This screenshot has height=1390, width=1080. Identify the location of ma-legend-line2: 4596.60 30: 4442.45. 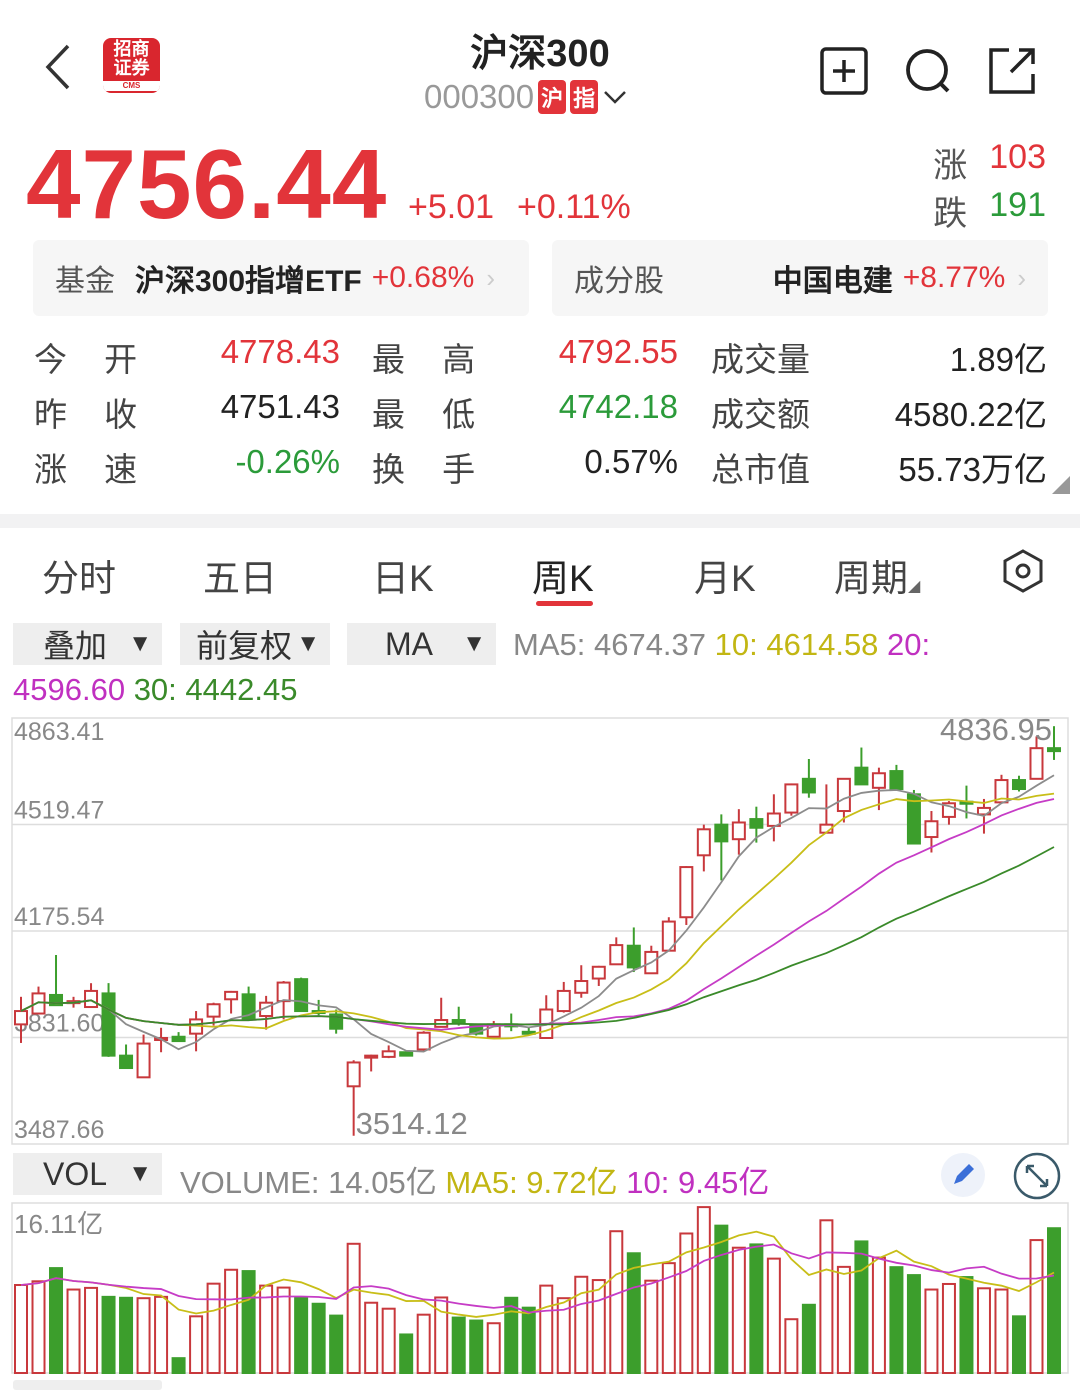
(155, 690).